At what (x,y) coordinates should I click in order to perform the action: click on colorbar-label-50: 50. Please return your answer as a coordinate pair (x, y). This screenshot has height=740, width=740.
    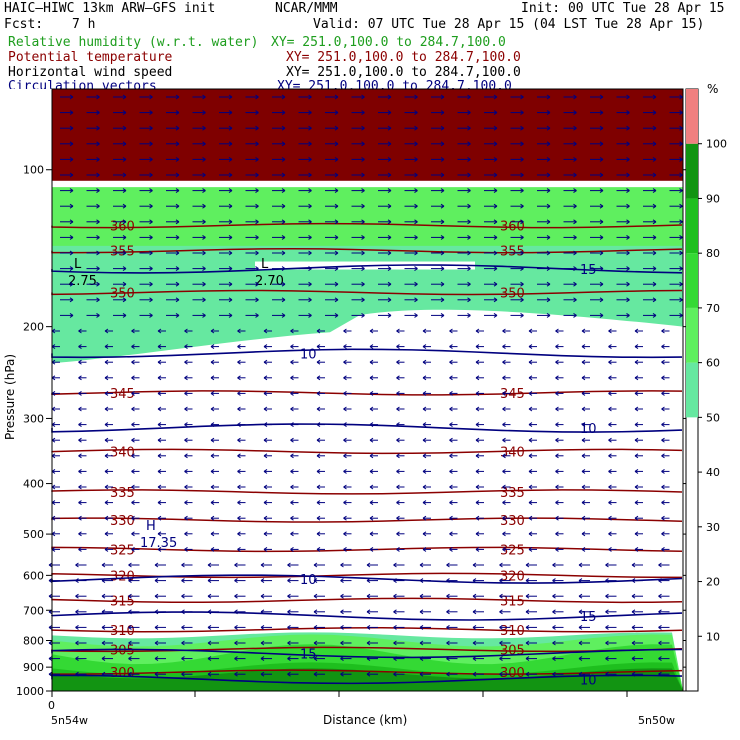
    Looking at the image, I should click on (713, 417).